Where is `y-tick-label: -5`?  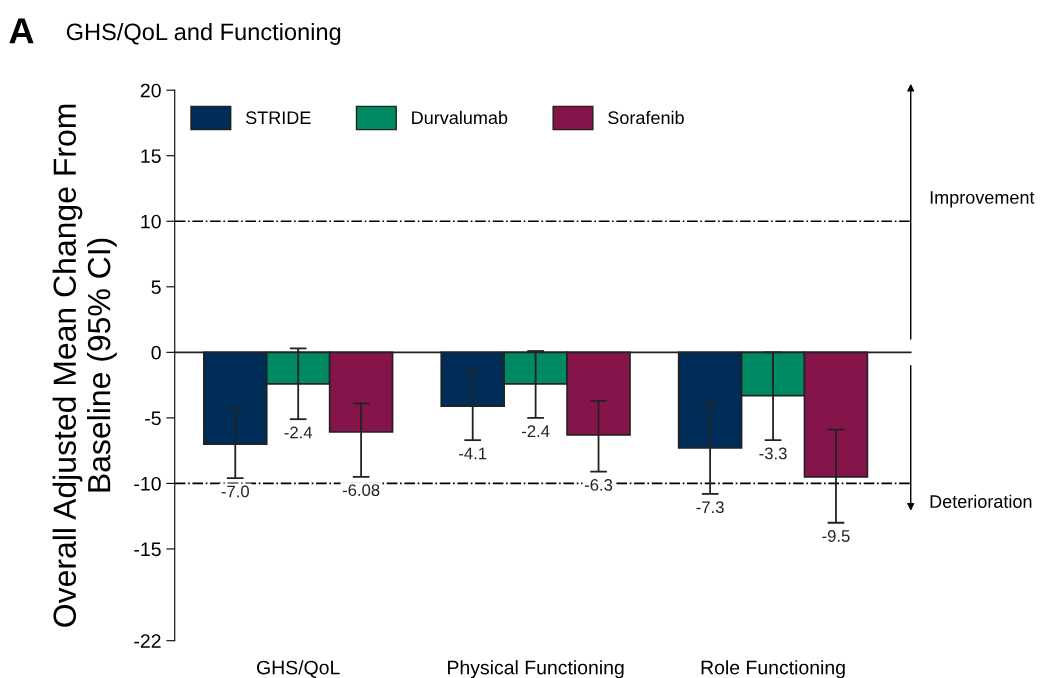 y-tick-label: -5 is located at coordinates (153, 418).